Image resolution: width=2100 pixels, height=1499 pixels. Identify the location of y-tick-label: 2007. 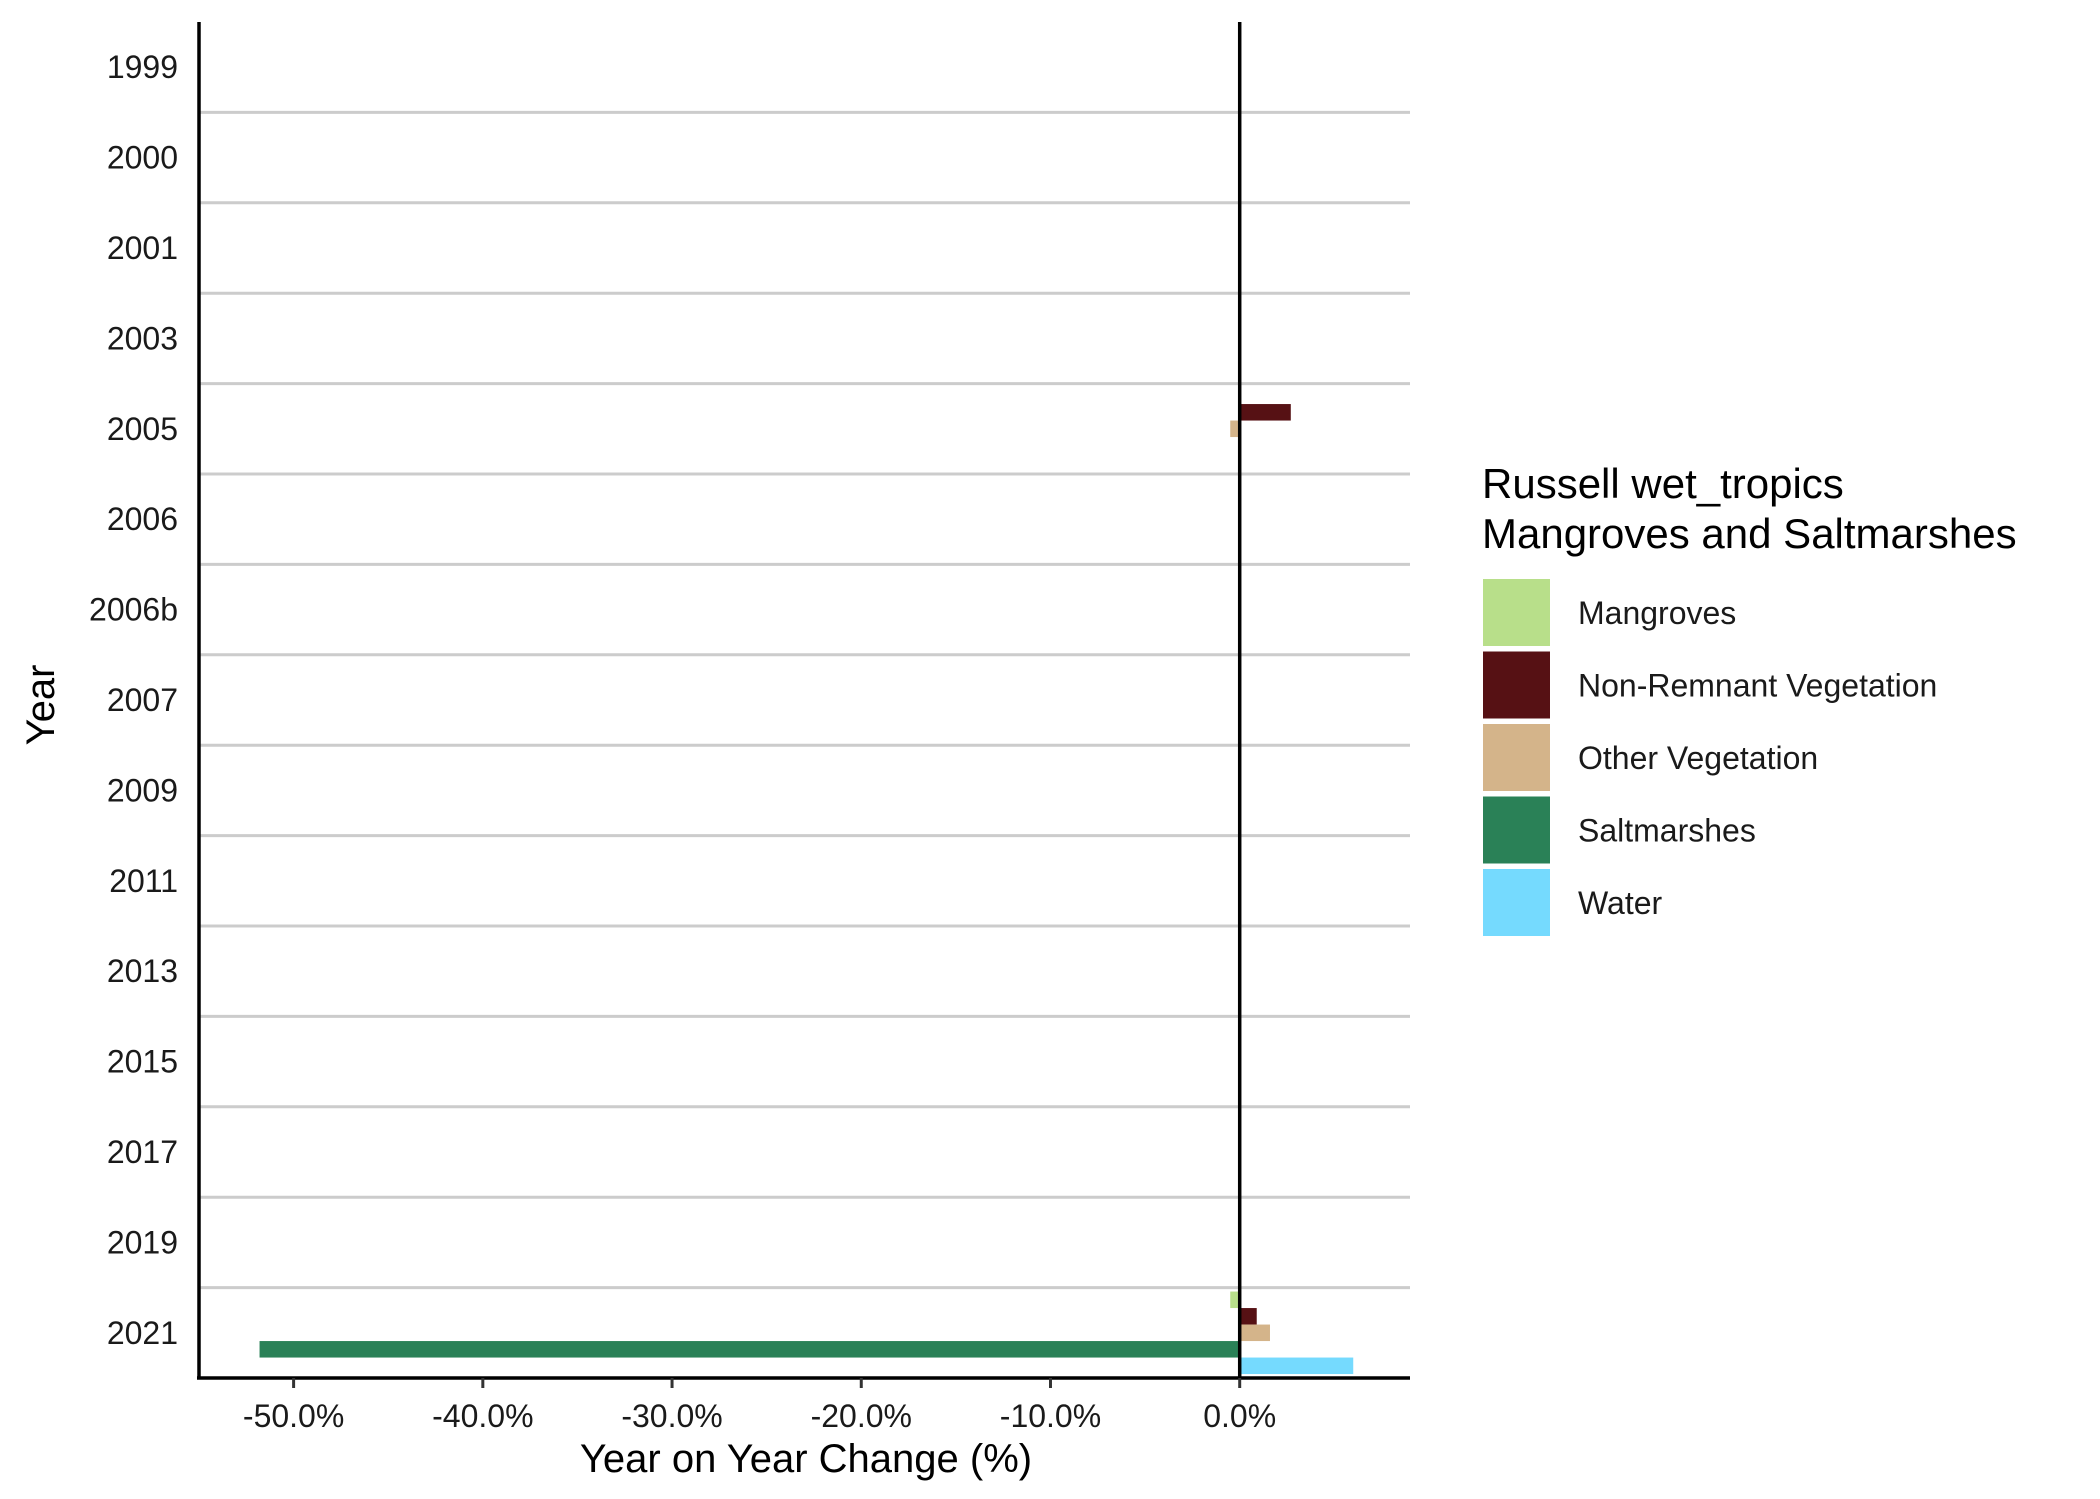
(142, 700).